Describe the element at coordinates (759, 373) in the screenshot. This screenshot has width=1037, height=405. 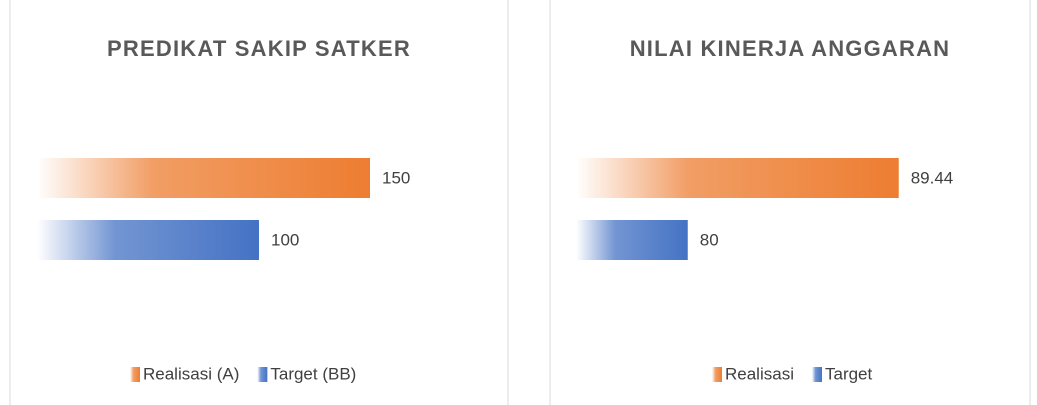
I see `legend-label: Realisasi` at that location.